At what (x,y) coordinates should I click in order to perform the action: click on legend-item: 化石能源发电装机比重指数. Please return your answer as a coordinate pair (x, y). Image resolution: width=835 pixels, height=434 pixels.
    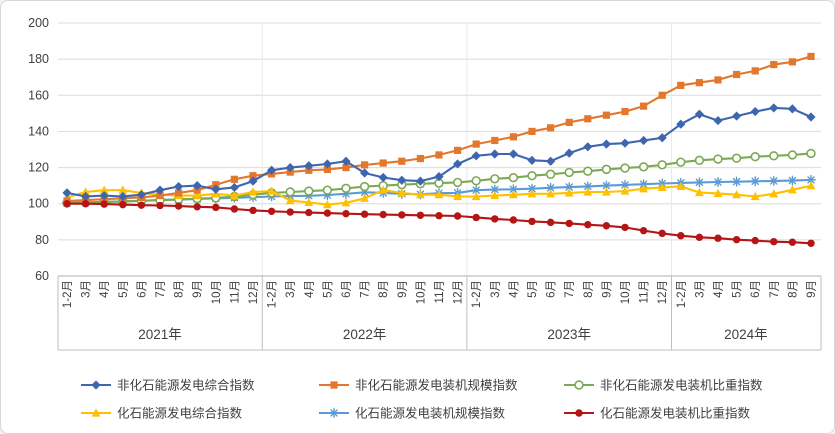
    Looking at the image, I should click on (657, 413).